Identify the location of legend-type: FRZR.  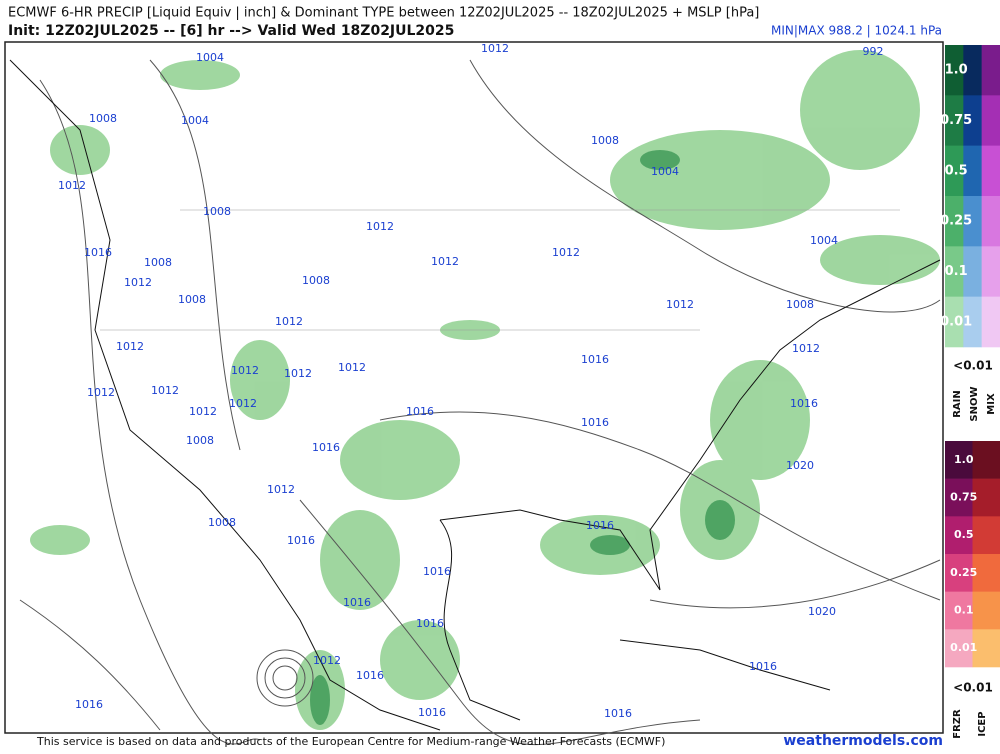
(957, 724).